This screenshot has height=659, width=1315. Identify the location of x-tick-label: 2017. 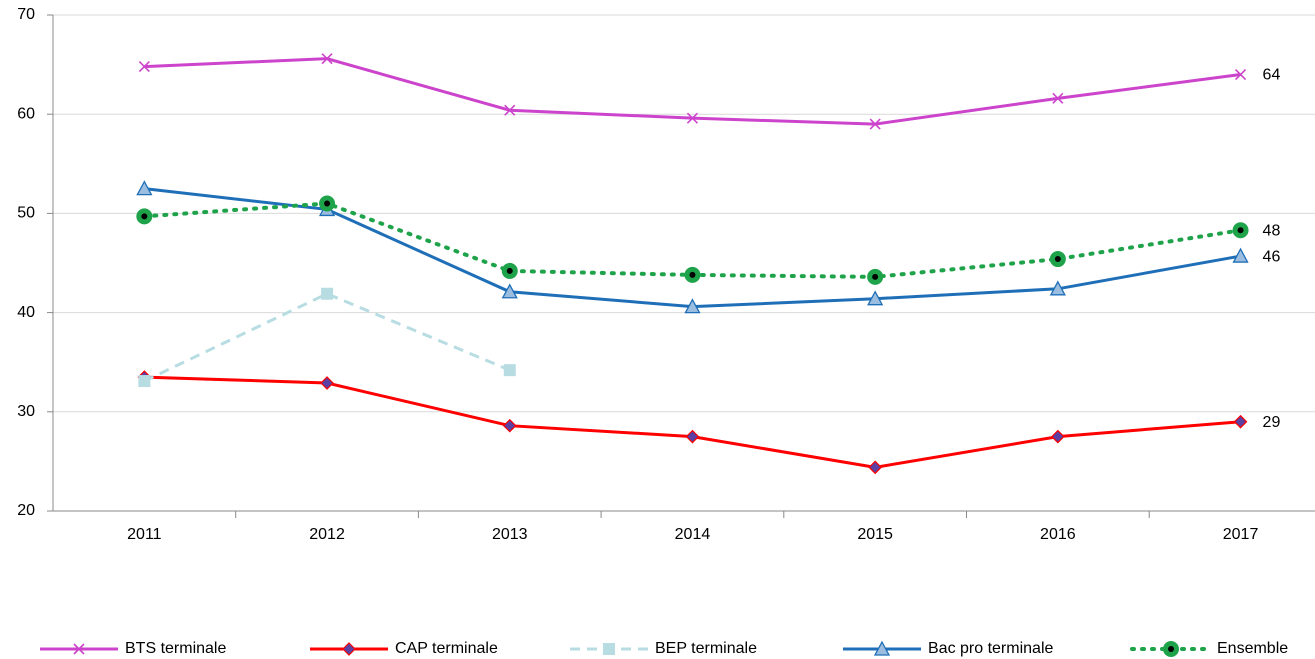
(1241, 534).